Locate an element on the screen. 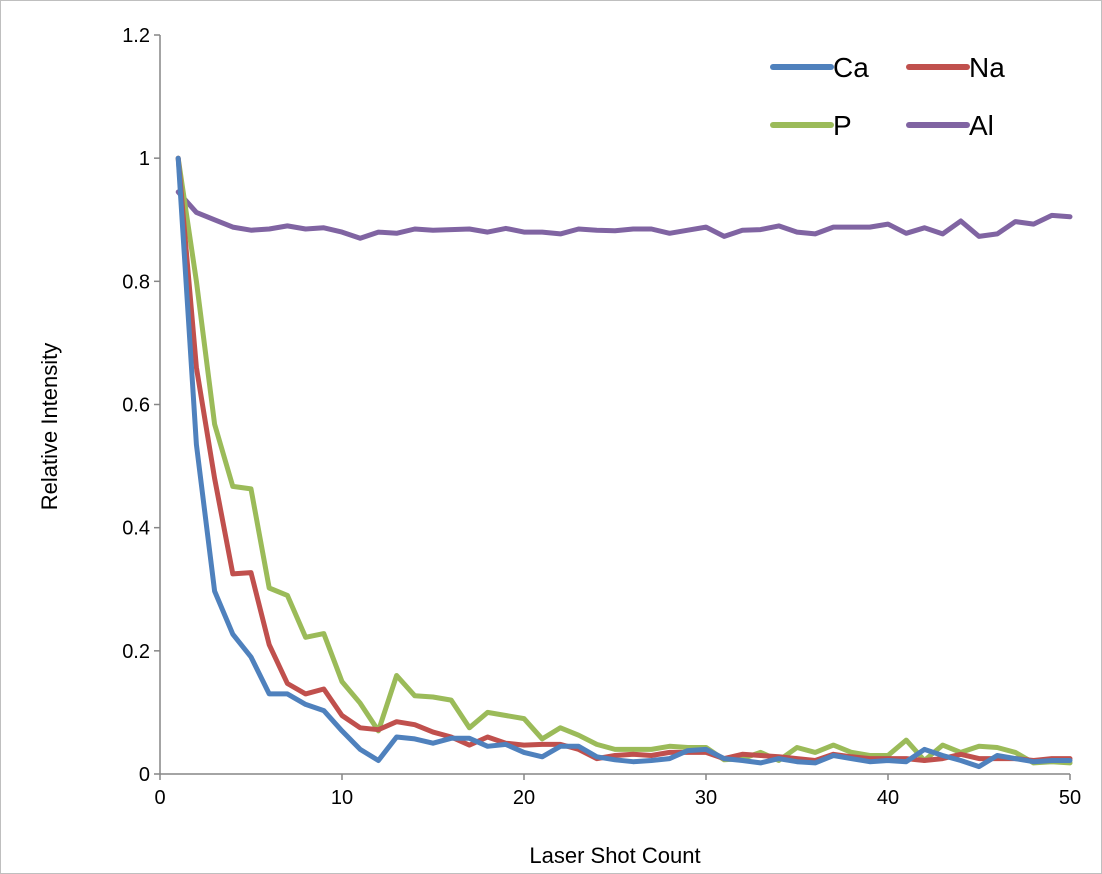  series-line-al is located at coordinates (624, 215).